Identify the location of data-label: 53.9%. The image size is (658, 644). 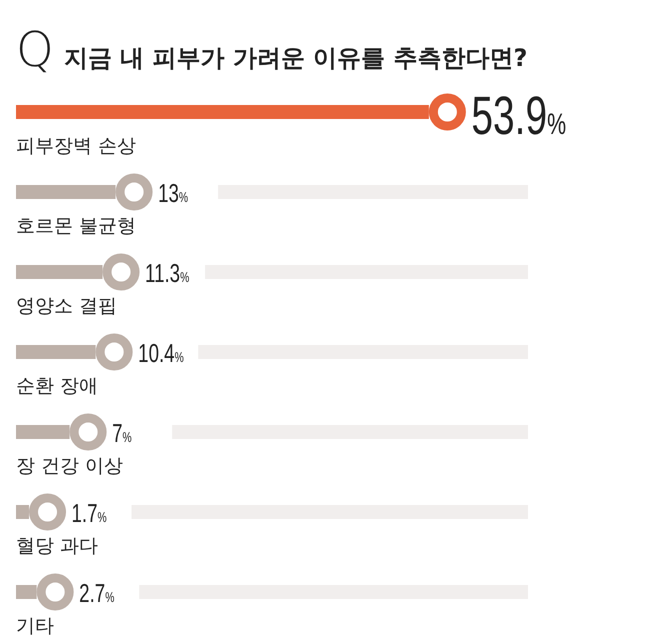
(518, 115).